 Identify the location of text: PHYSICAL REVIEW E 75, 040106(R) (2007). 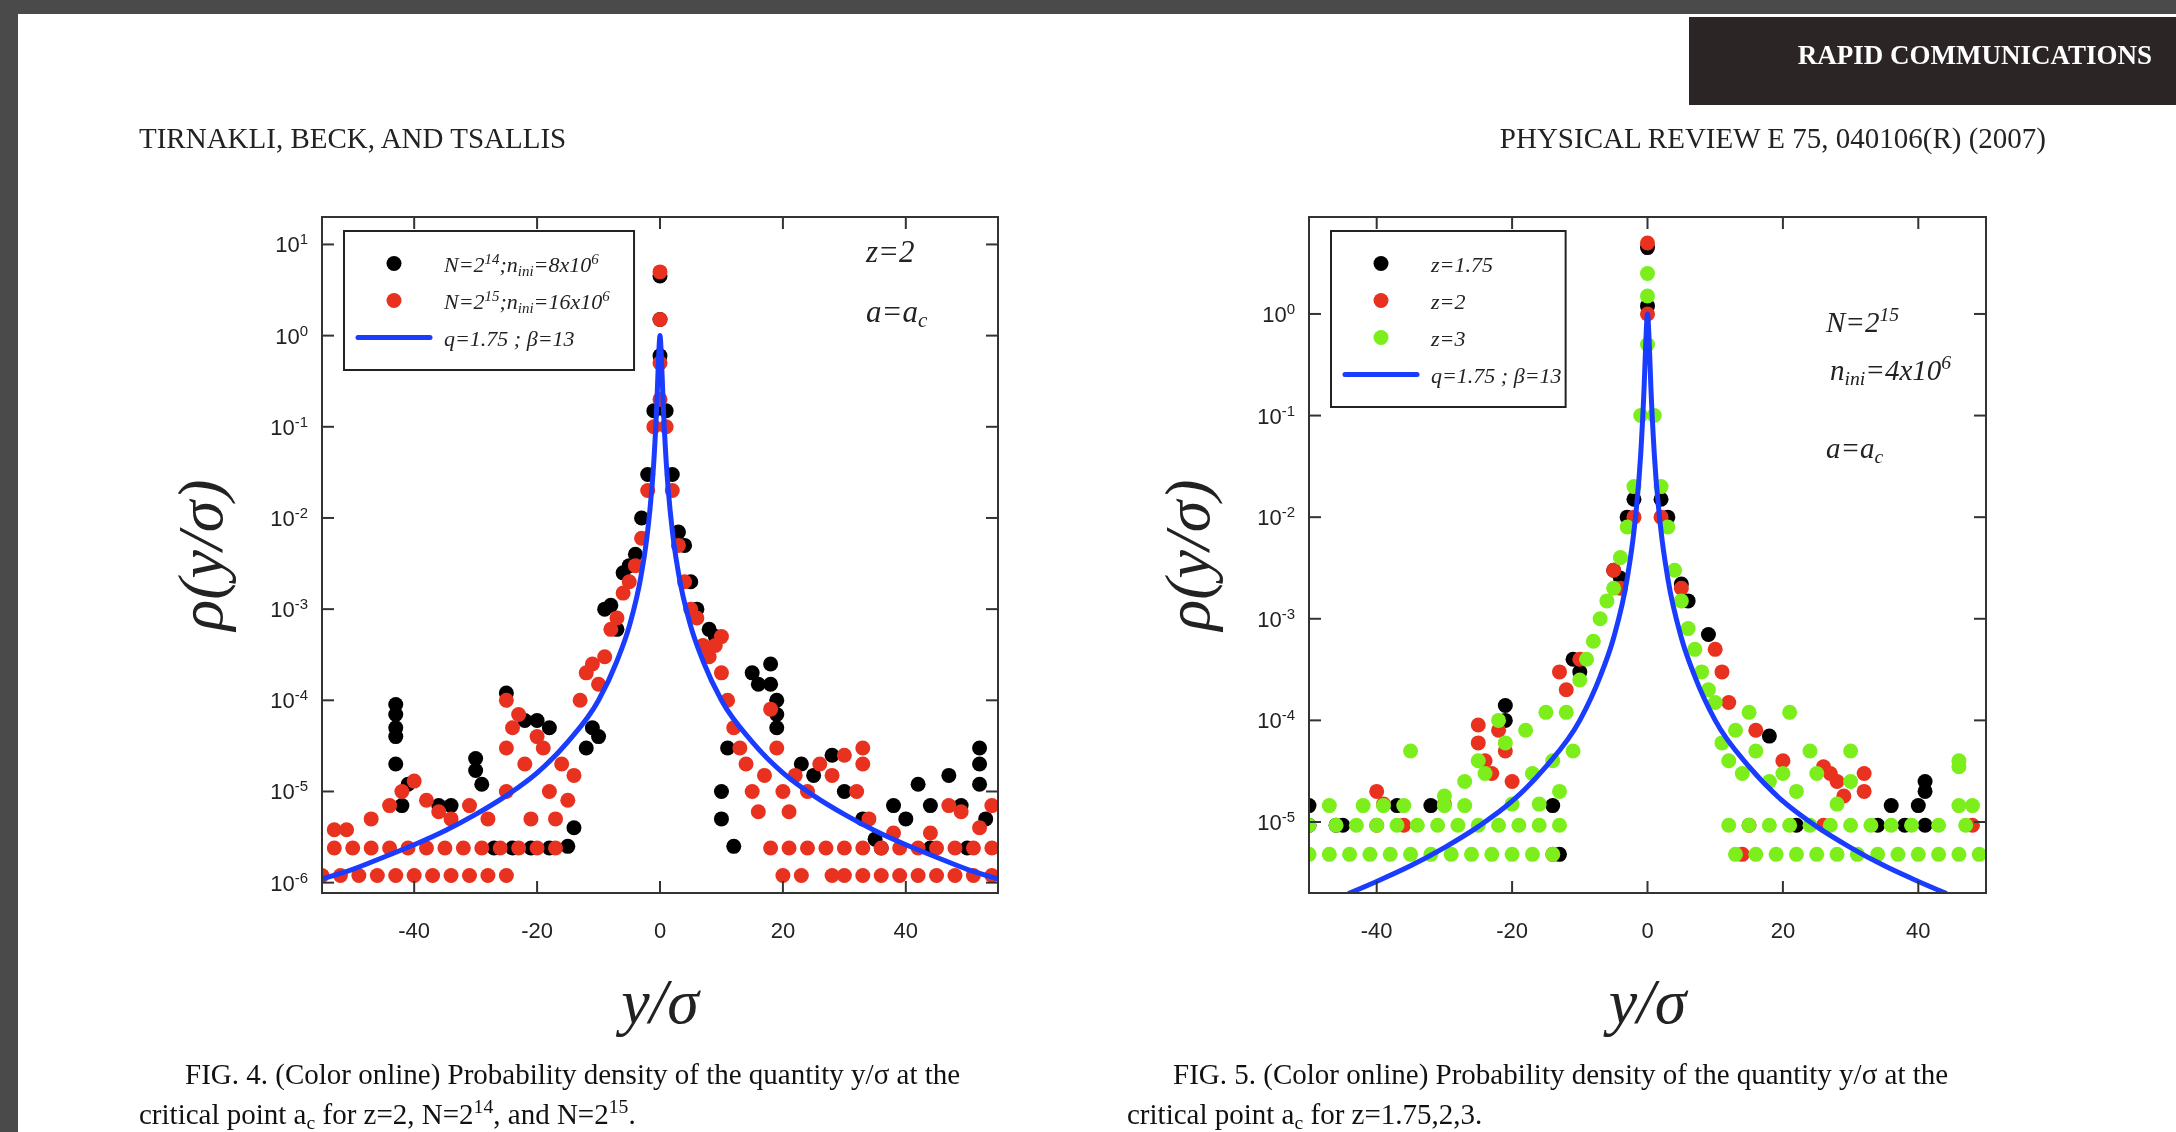
(1772, 138).